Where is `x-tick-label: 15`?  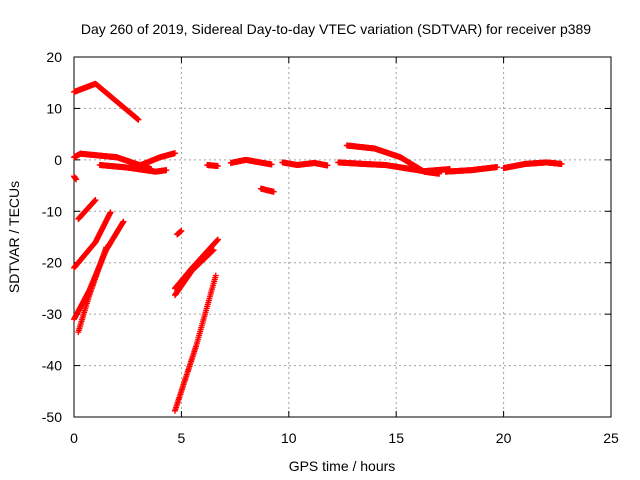
x-tick-label: 15 is located at coordinates (396, 438).